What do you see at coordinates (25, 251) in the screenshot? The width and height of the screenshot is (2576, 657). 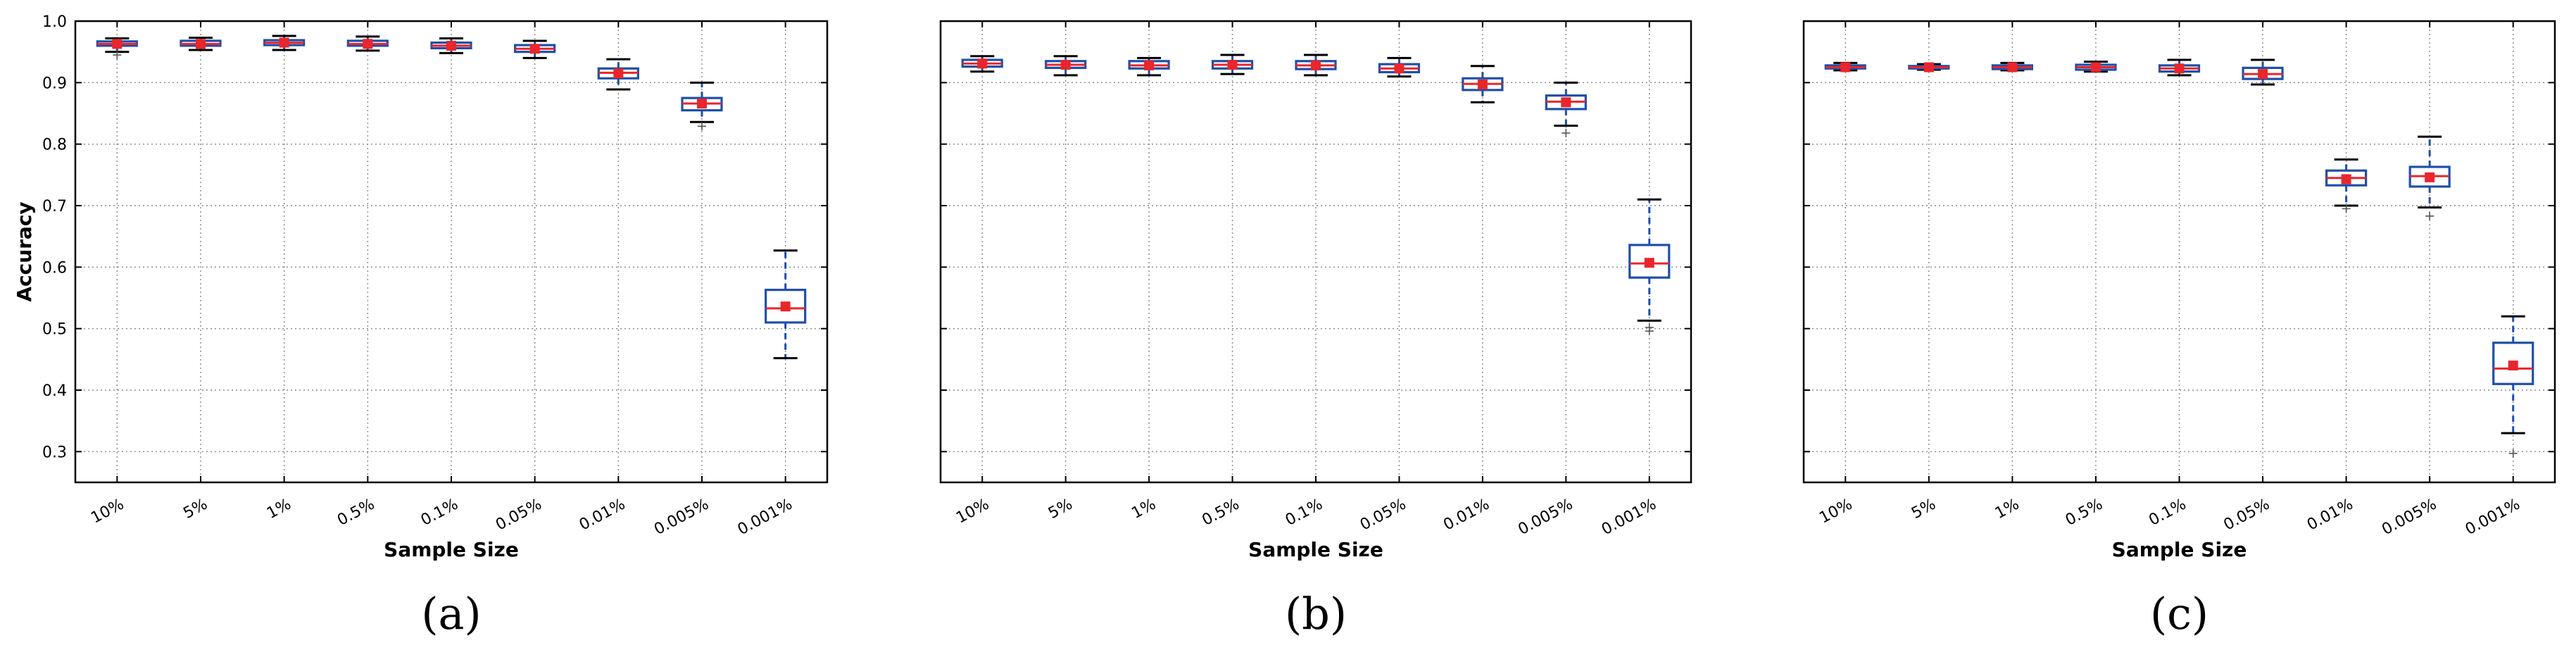 I see `y-axis-title: Accuracy` at bounding box center [25, 251].